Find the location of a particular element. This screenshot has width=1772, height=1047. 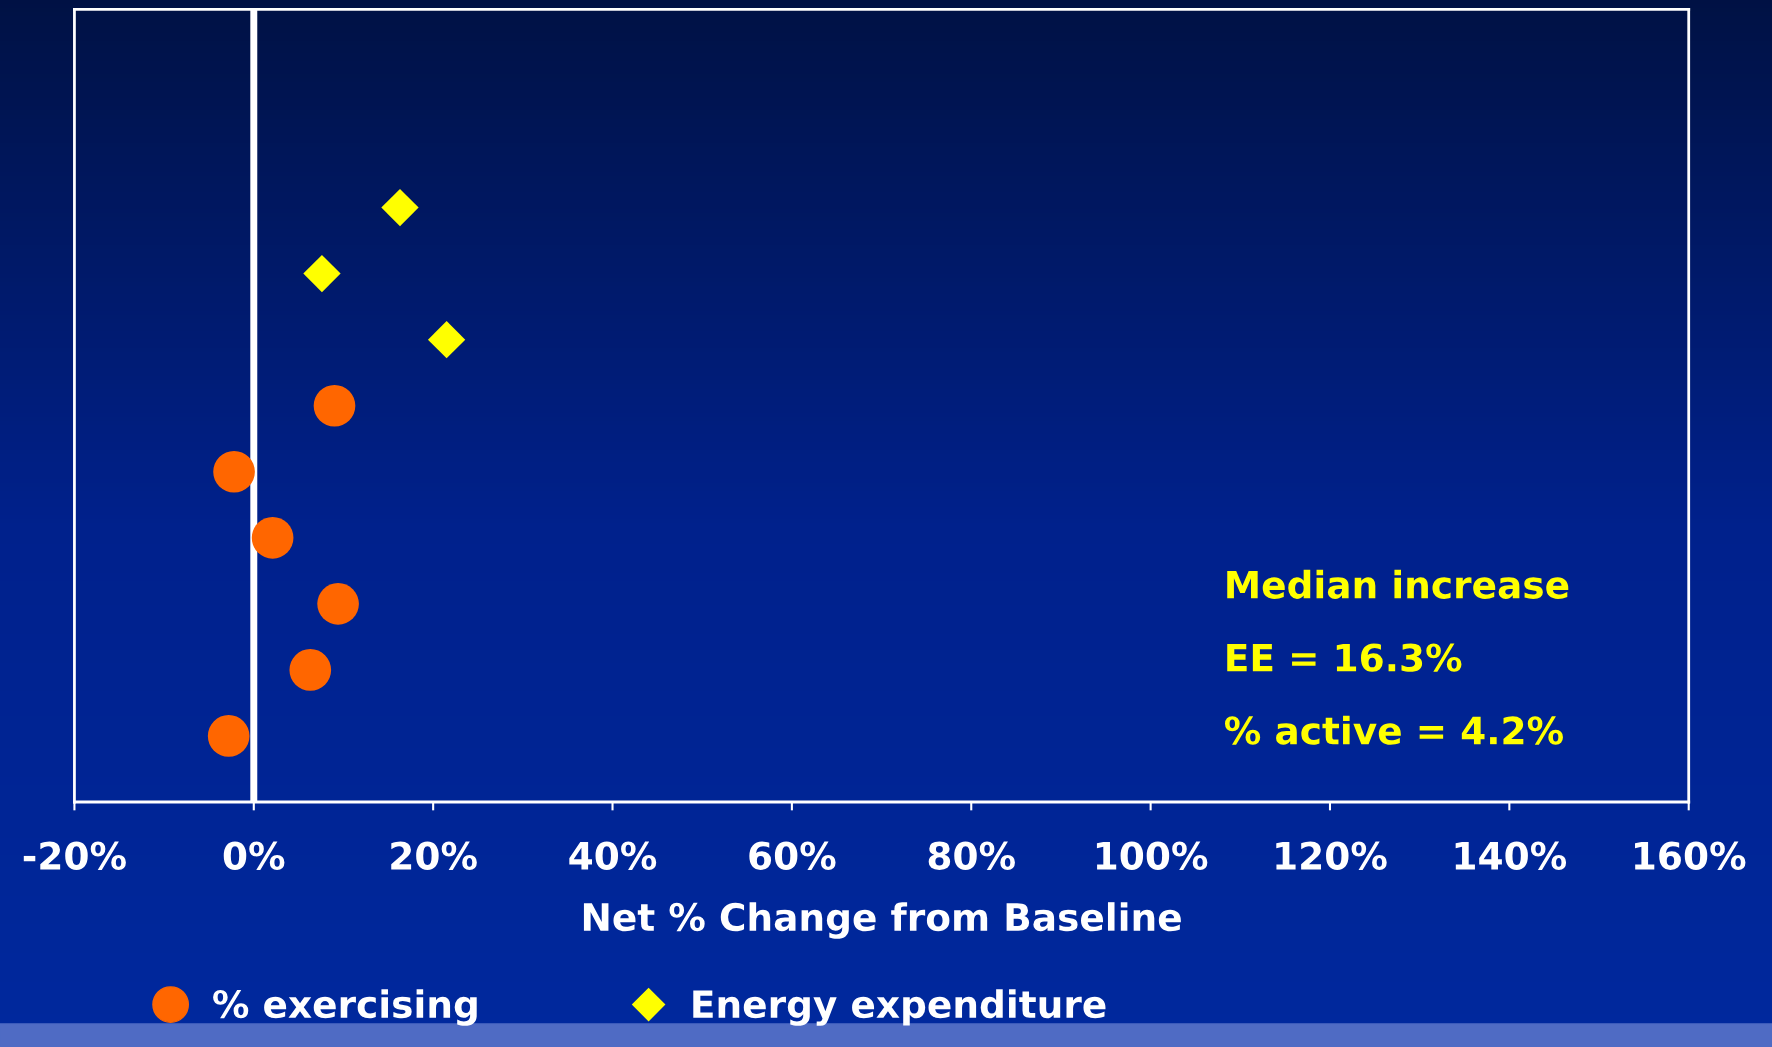

x-axis-title: Net % Change from Baseline is located at coordinates (882, 920).